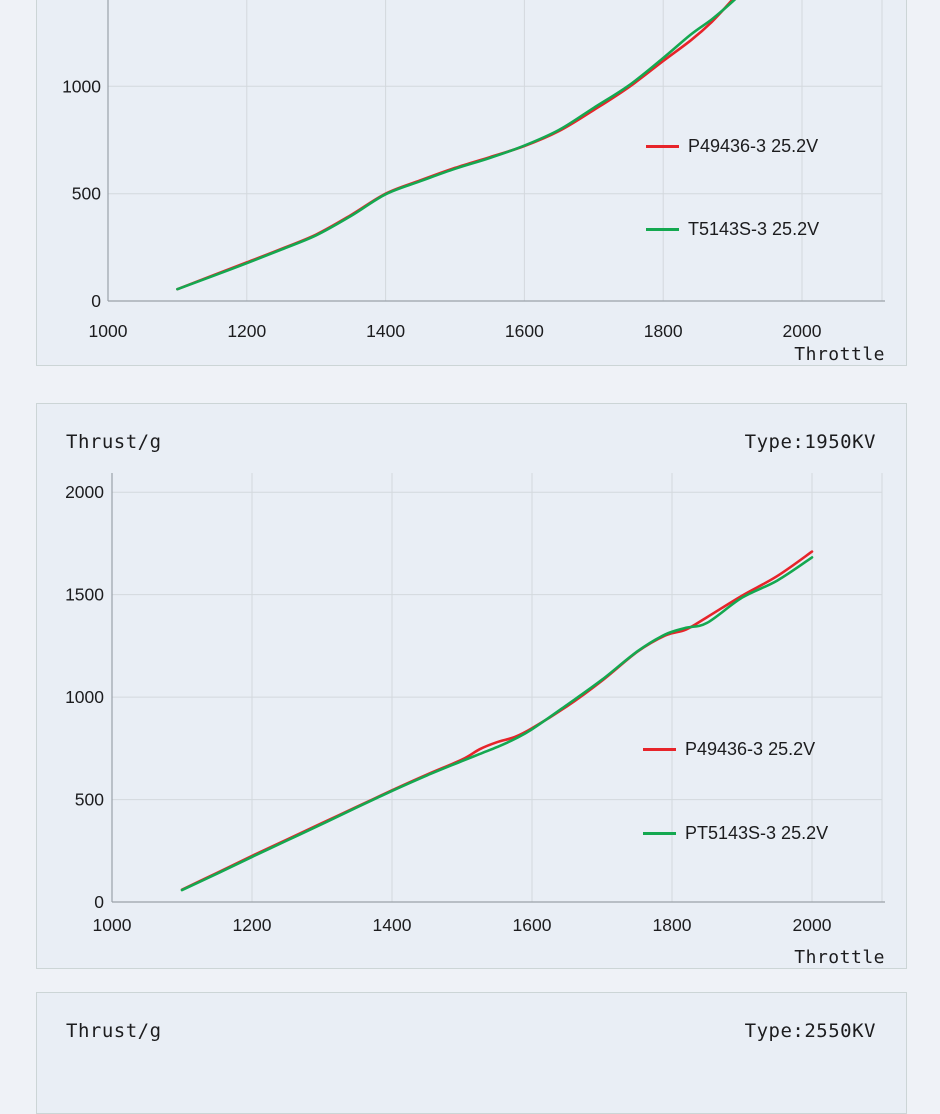 The width and height of the screenshot is (940, 1114). Describe the element at coordinates (471, 1053) in the screenshot. I see `thrust-chart-card-2550kv: Thrust/g Type:2550KV` at that location.